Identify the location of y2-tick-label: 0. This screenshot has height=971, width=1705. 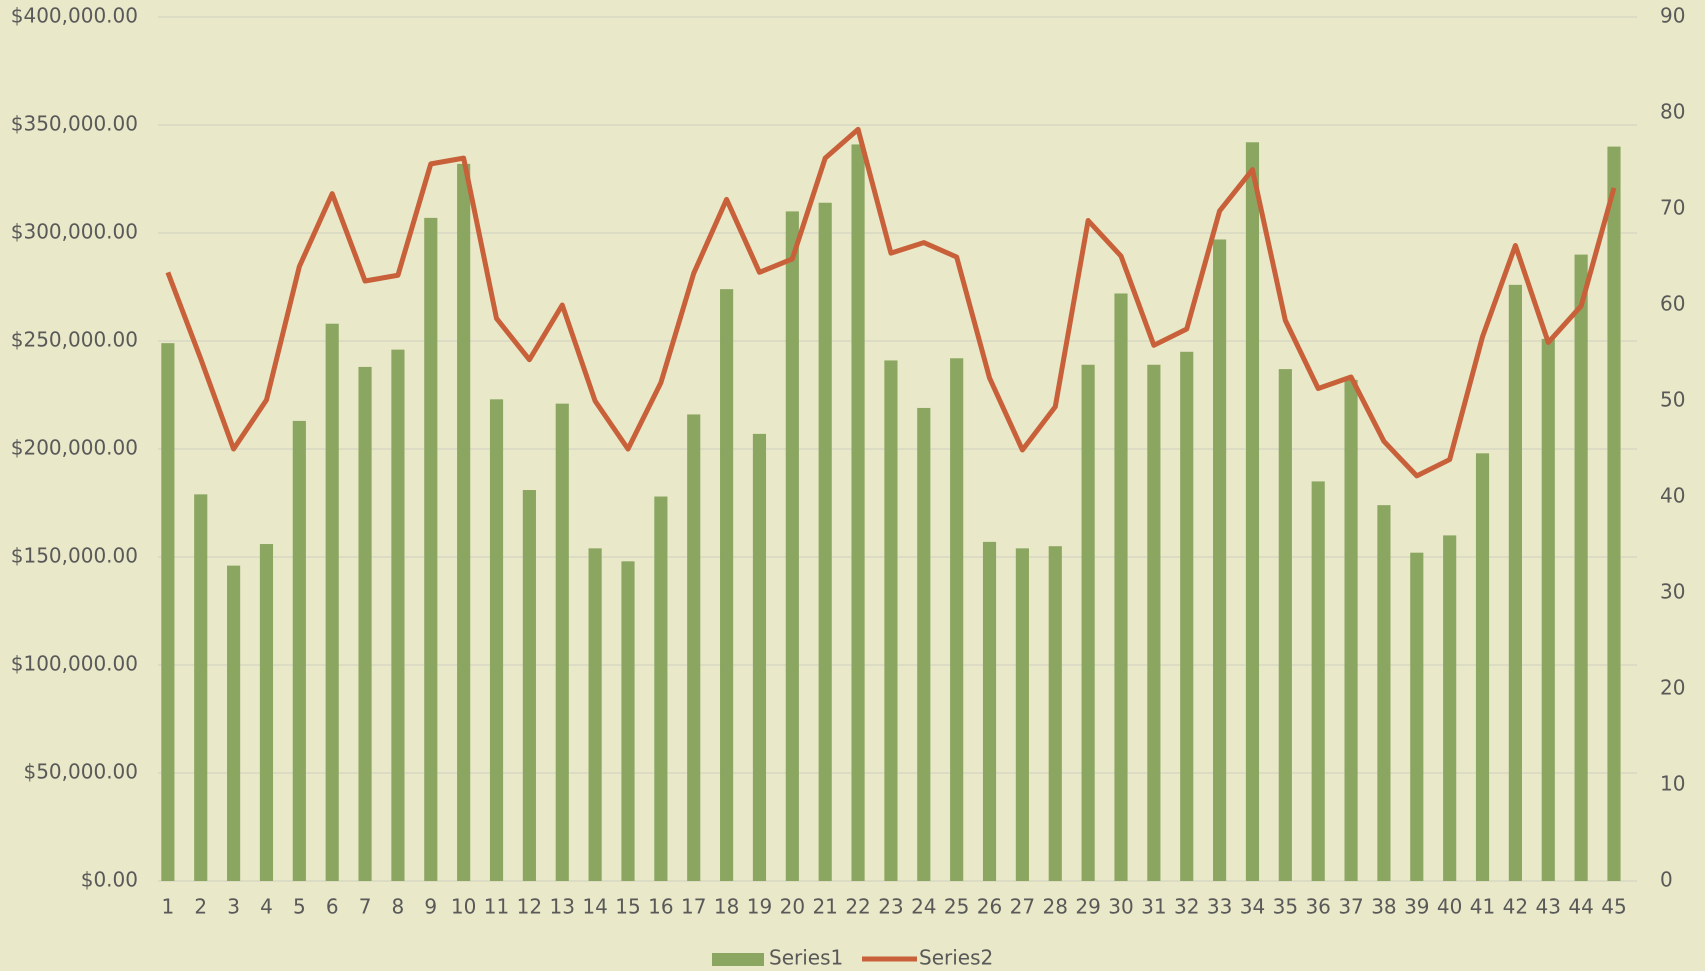
(1666, 880).